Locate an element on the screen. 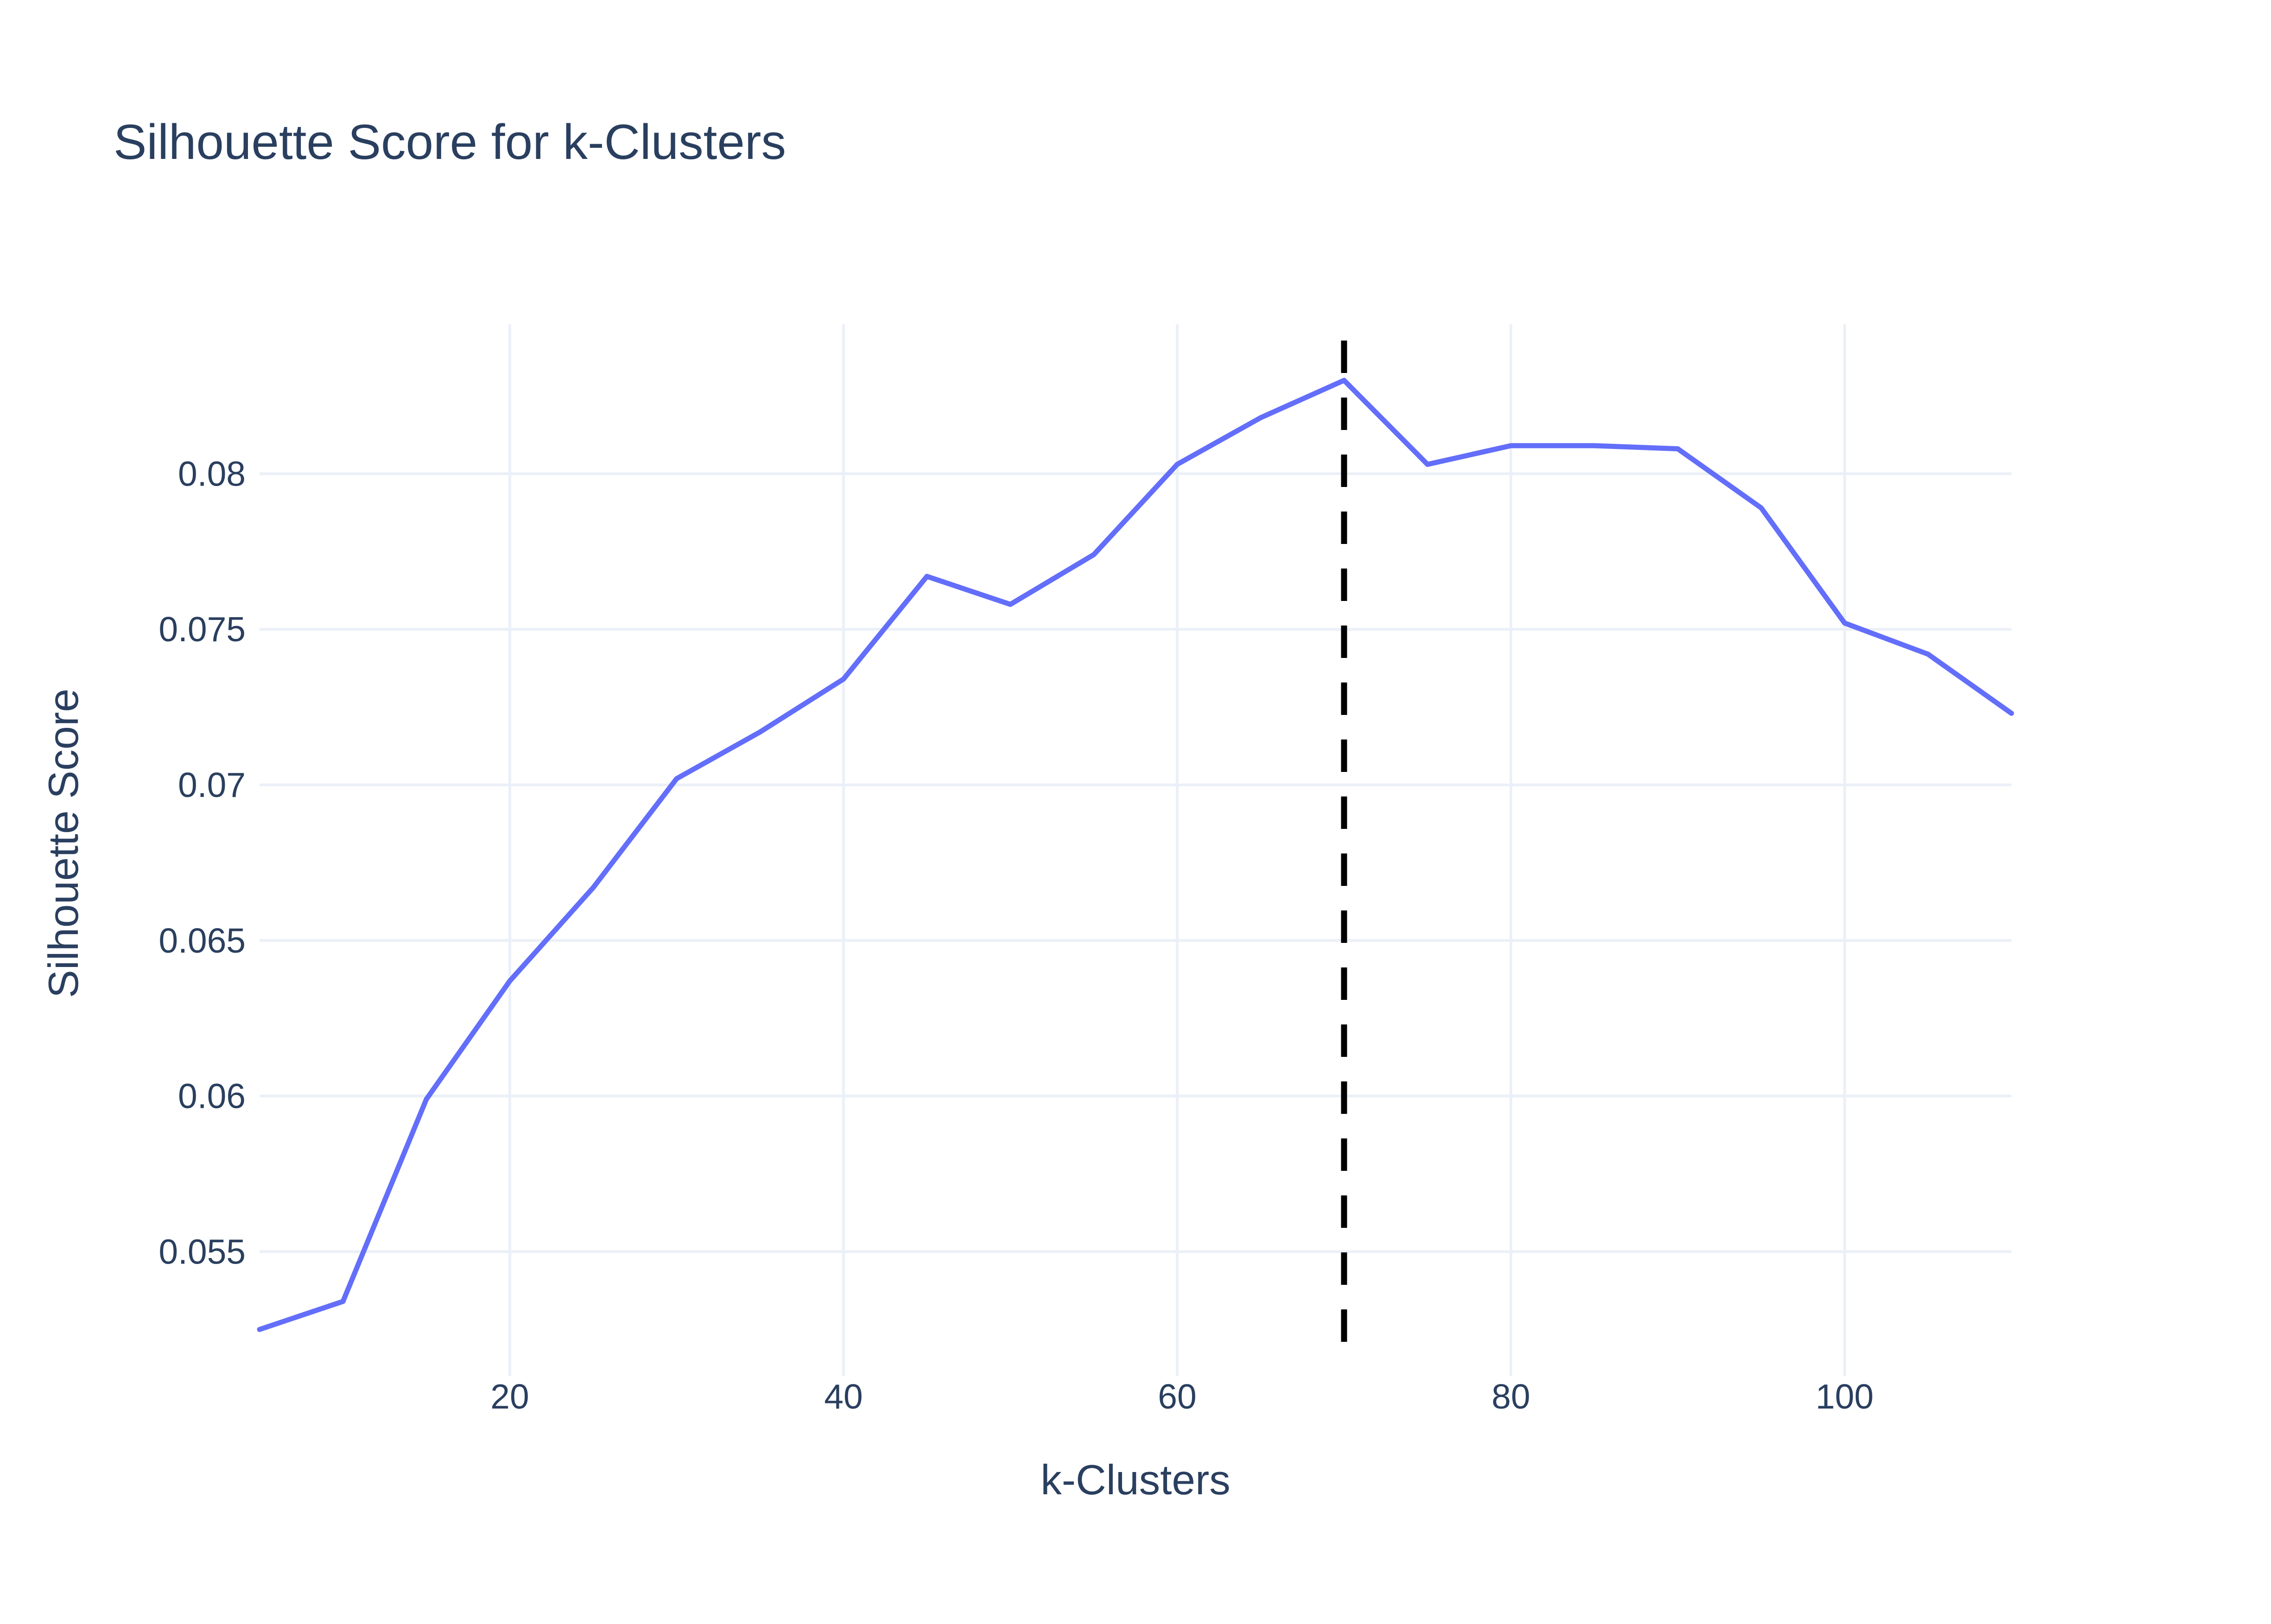  y-tick-label: 0.055 is located at coordinates (202, 1251).